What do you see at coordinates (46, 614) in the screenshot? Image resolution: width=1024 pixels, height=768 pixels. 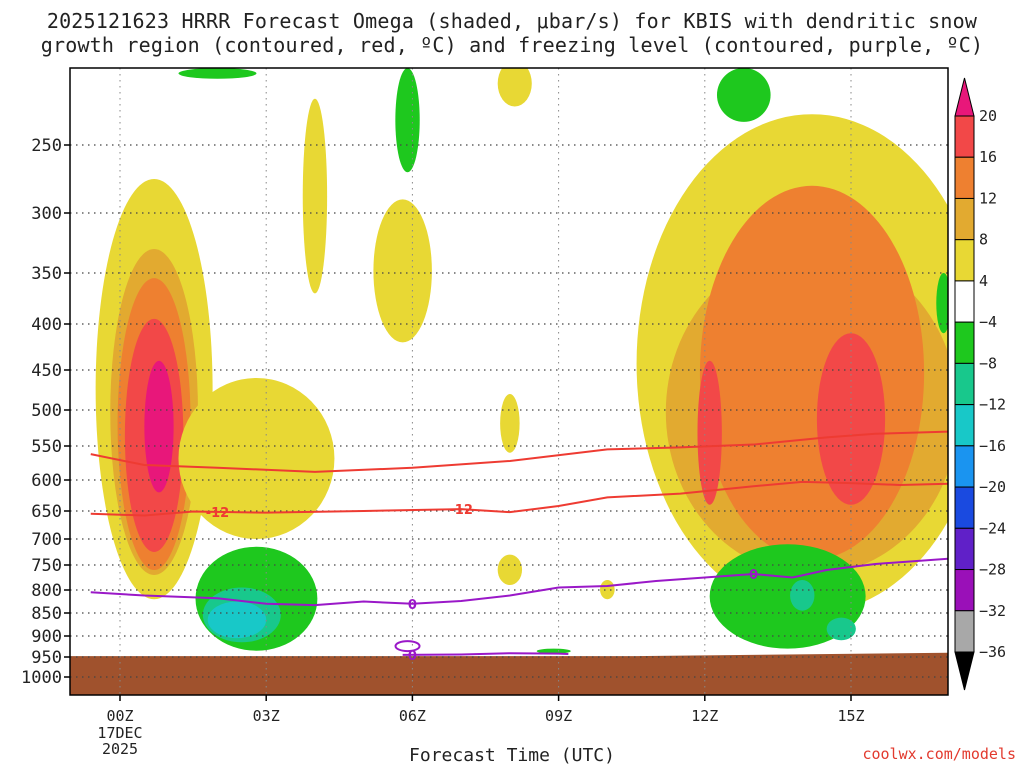 I see `ytick-label-850: 850` at bounding box center [46, 614].